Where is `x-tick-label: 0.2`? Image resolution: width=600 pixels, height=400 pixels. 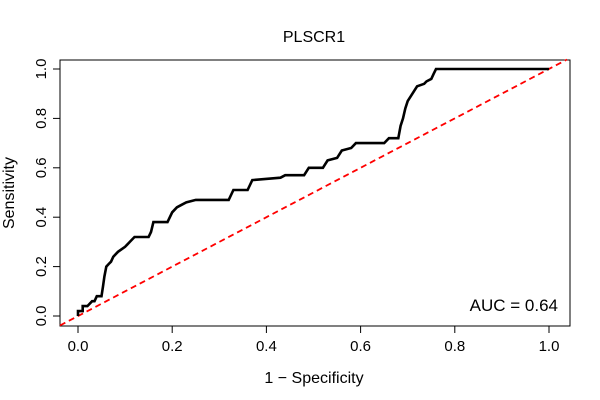
x-tick-label: 0.2 is located at coordinates (172, 346).